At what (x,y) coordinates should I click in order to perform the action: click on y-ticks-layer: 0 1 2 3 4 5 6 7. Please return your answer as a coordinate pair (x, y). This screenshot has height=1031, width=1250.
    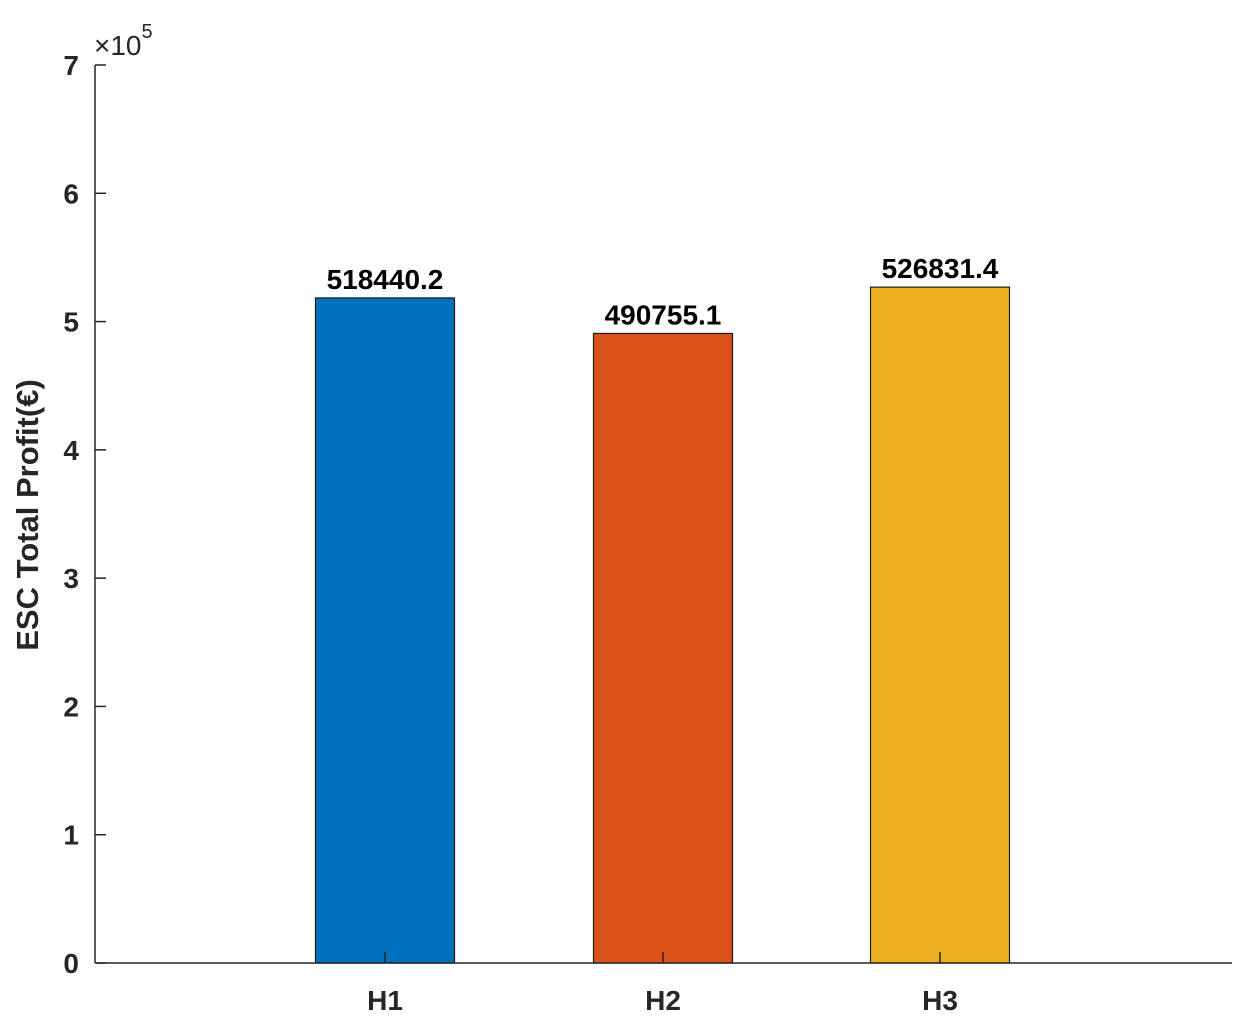
    Looking at the image, I should click on (84, 514).